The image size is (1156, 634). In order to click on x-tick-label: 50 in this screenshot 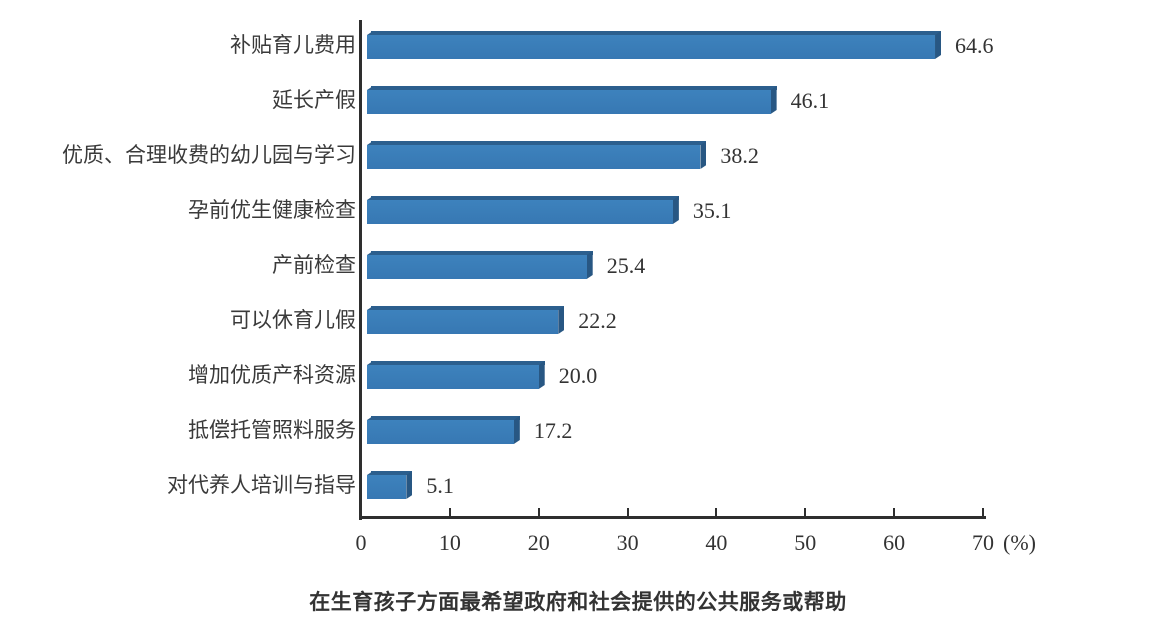, I will do `click(805, 542)`.